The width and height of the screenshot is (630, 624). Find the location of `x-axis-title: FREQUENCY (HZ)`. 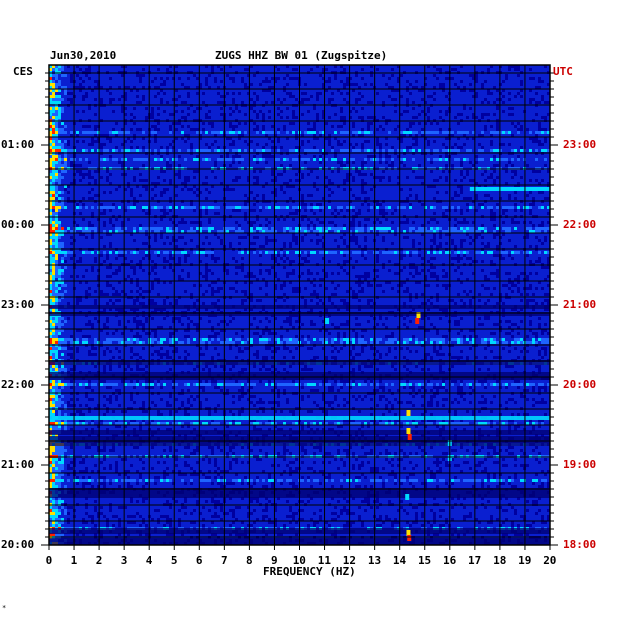

x-axis-title: FREQUENCY (HZ) is located at coordinates (309, 571).